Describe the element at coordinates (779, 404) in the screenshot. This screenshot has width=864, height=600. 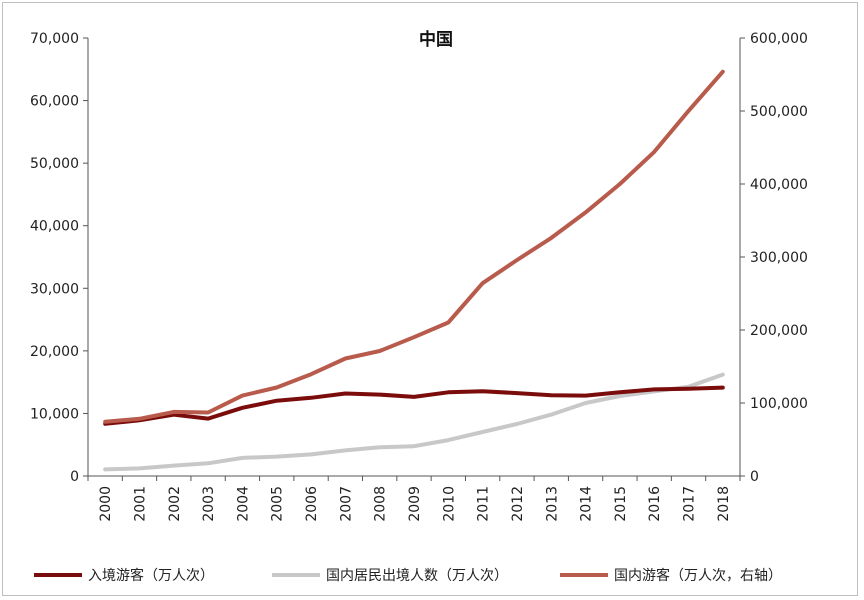
I see `right-tick-label: 100,000` at that location.